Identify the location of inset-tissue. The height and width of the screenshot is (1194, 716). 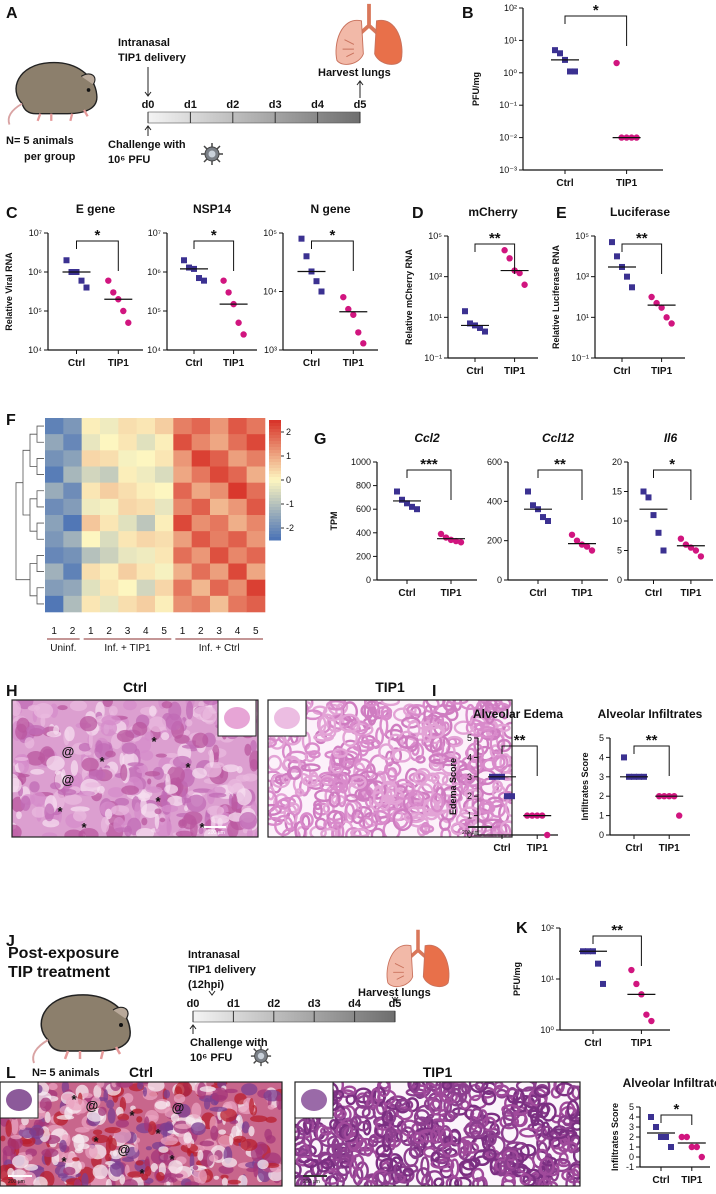
(287, 718).